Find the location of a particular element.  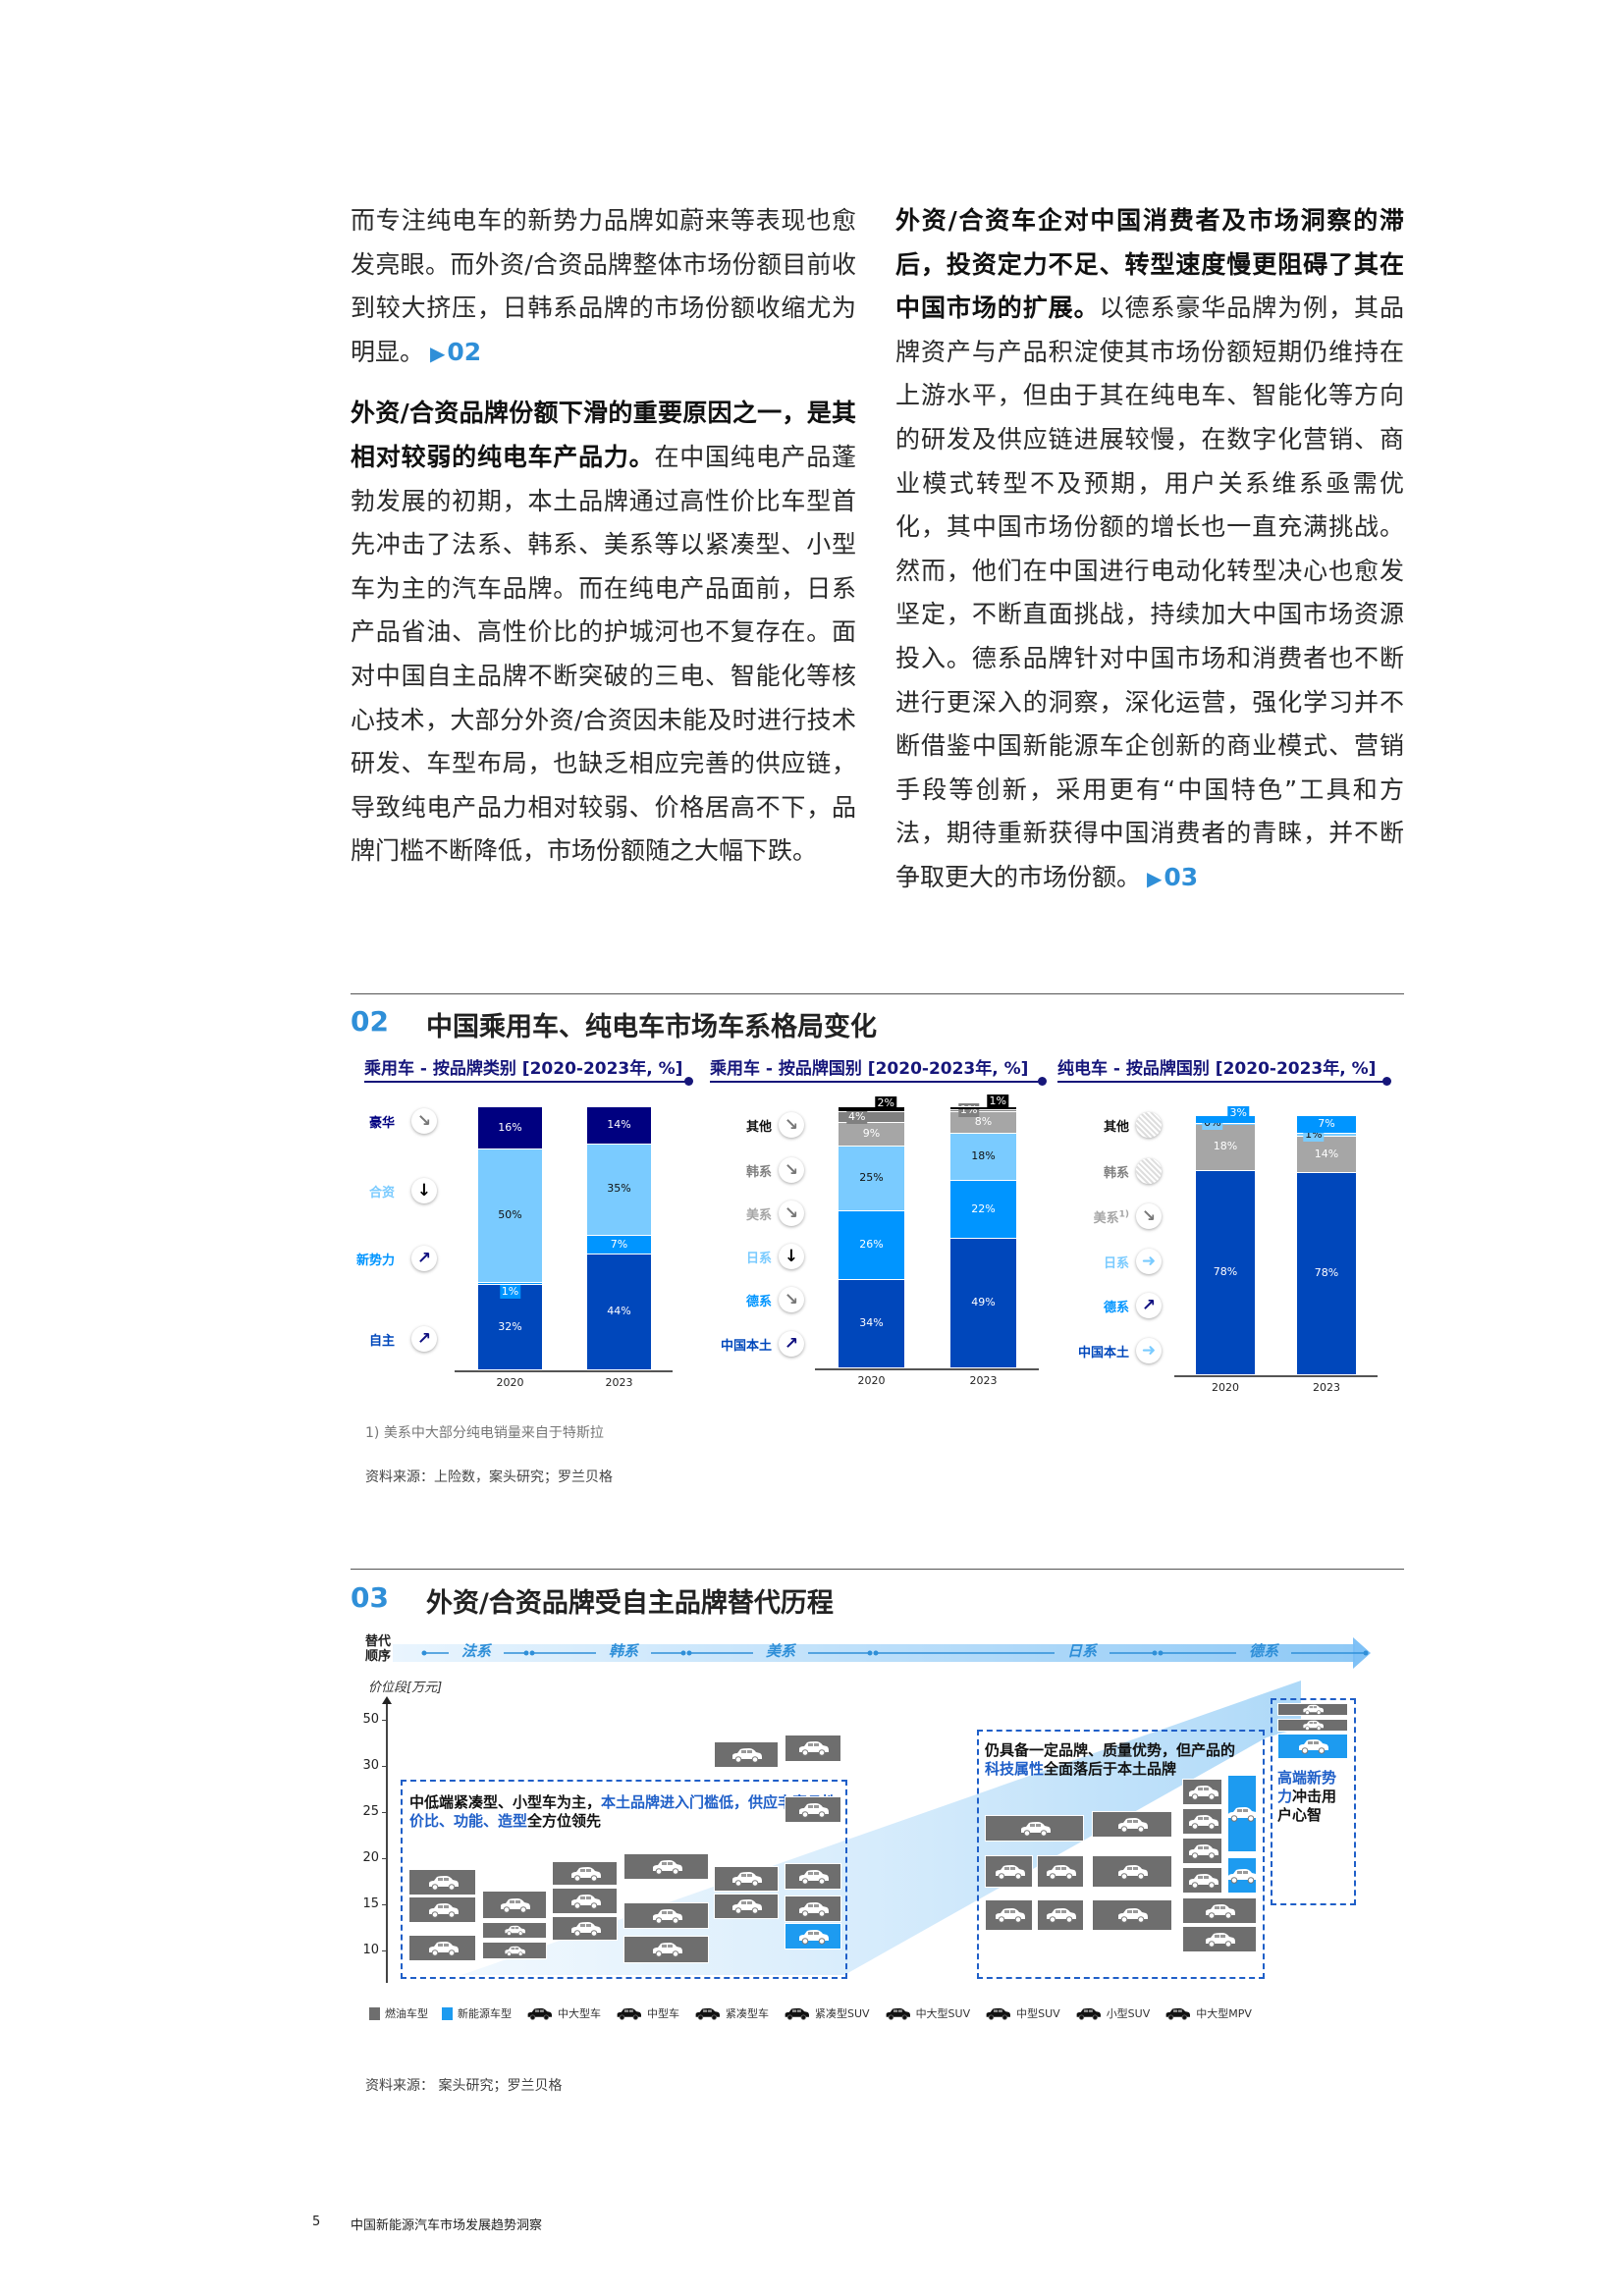

bar-value-label: 3% is located at coordinates (1238, 1113).